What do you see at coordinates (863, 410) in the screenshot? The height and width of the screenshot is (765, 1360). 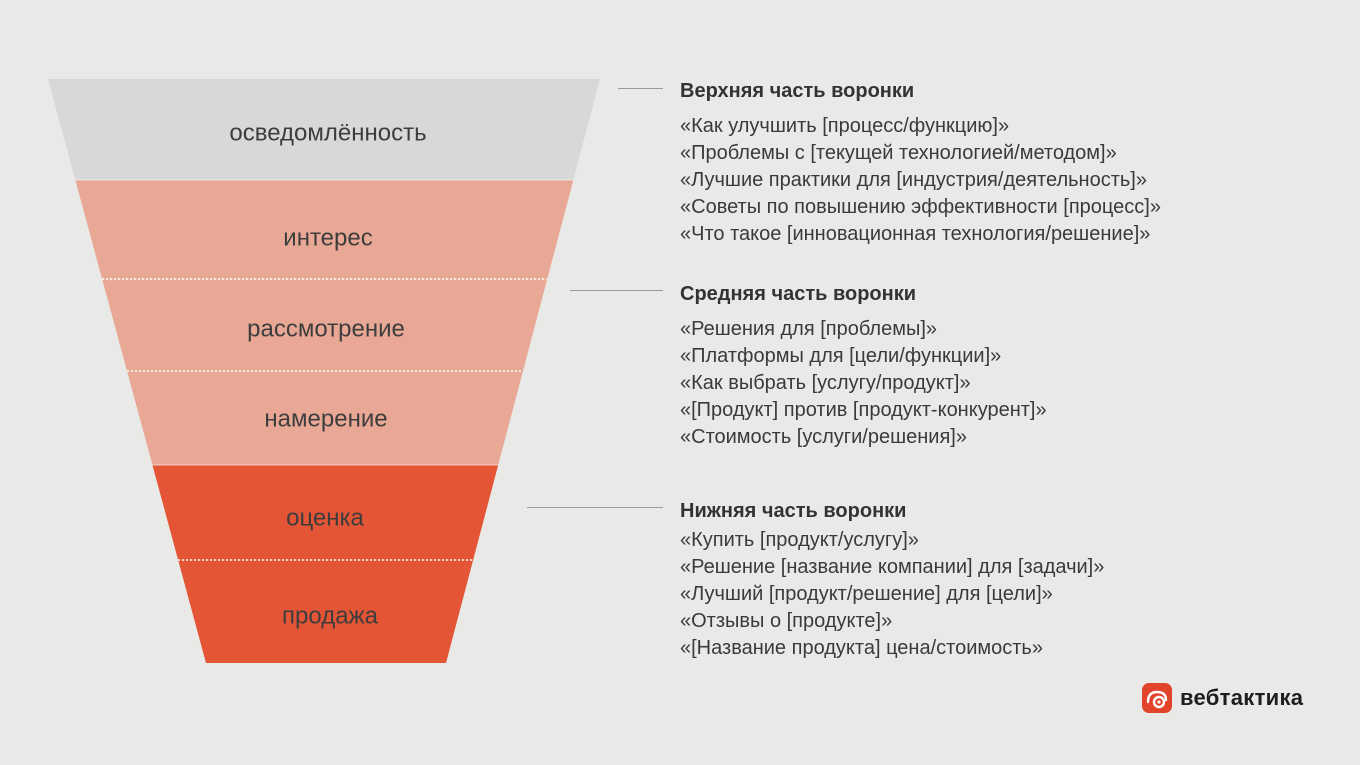 I see `query-item: «[Продукт] против [продукт-конкурент]»` at bounding box center [863, 410].